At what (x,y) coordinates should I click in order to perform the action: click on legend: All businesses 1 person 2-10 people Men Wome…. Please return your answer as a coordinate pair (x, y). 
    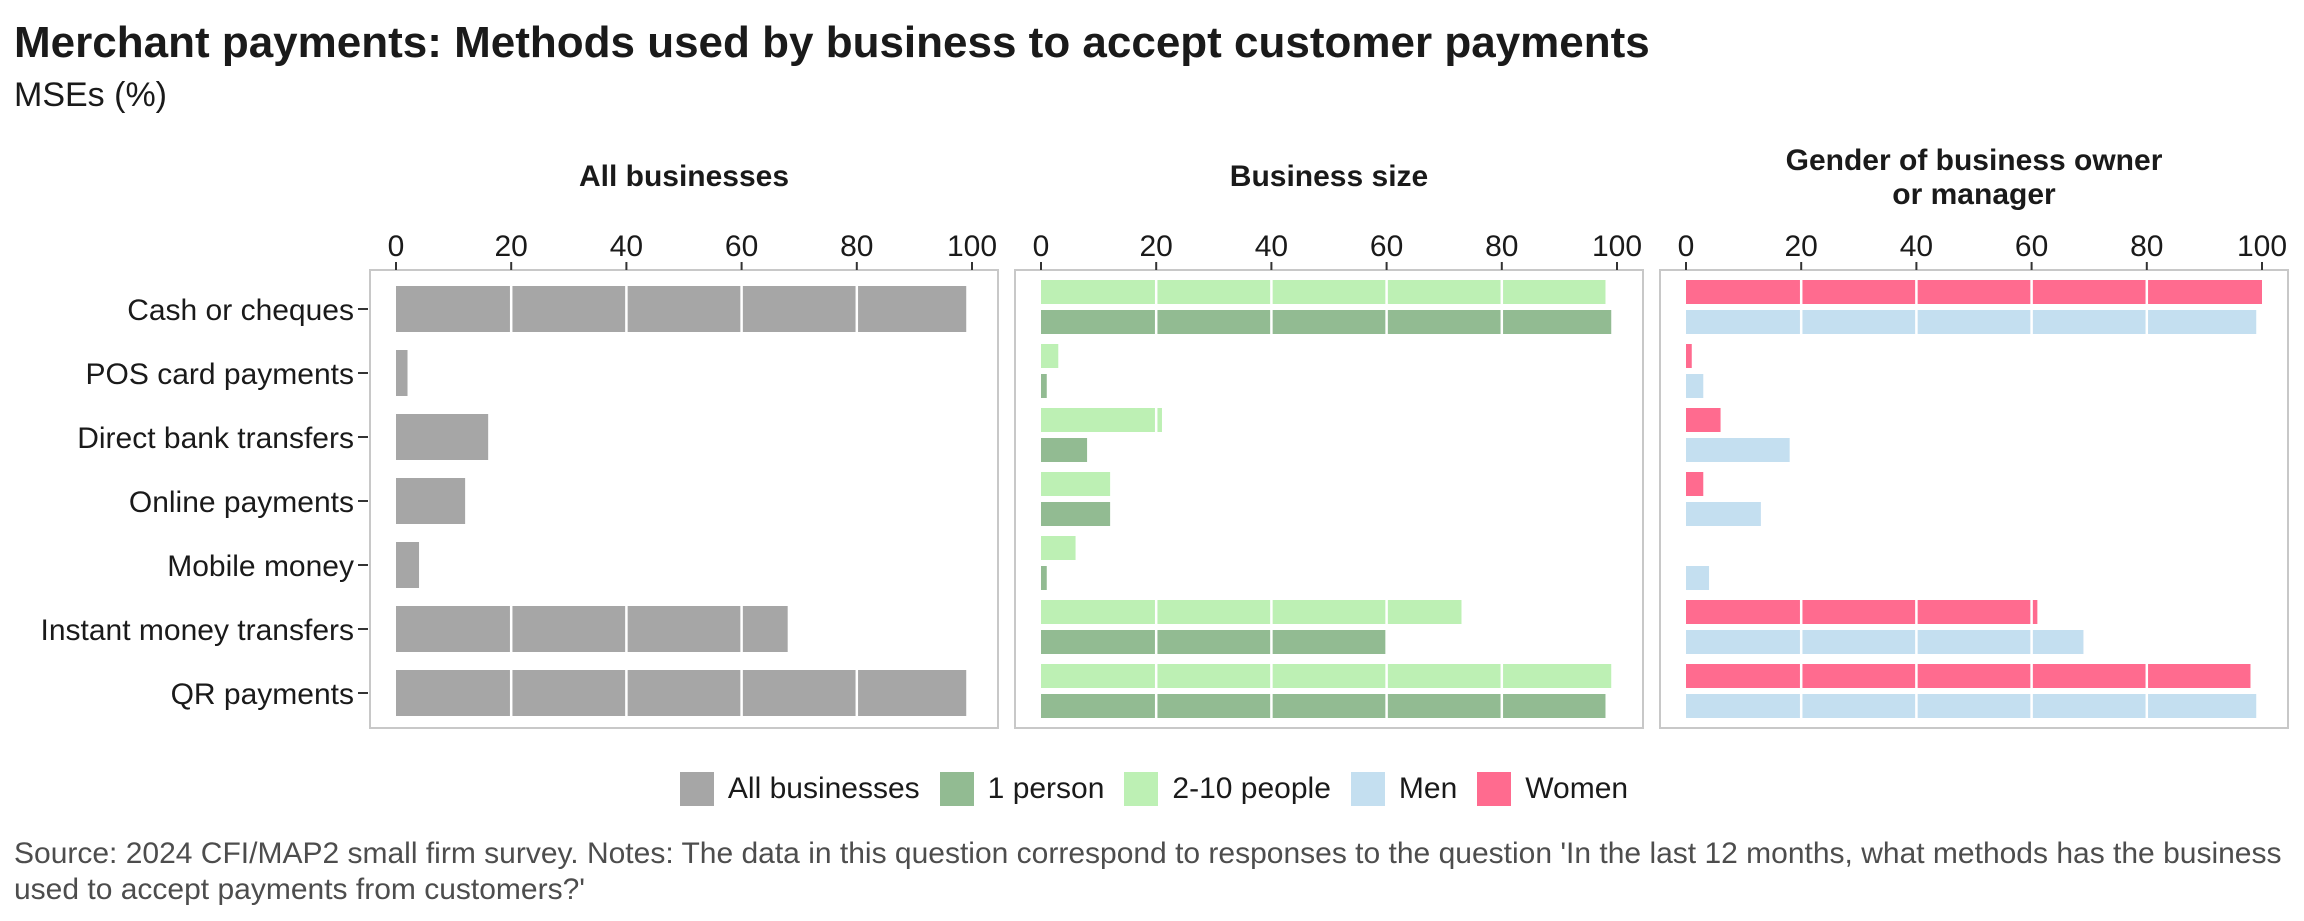
    Looking at the image, I should click on (1152, 789).